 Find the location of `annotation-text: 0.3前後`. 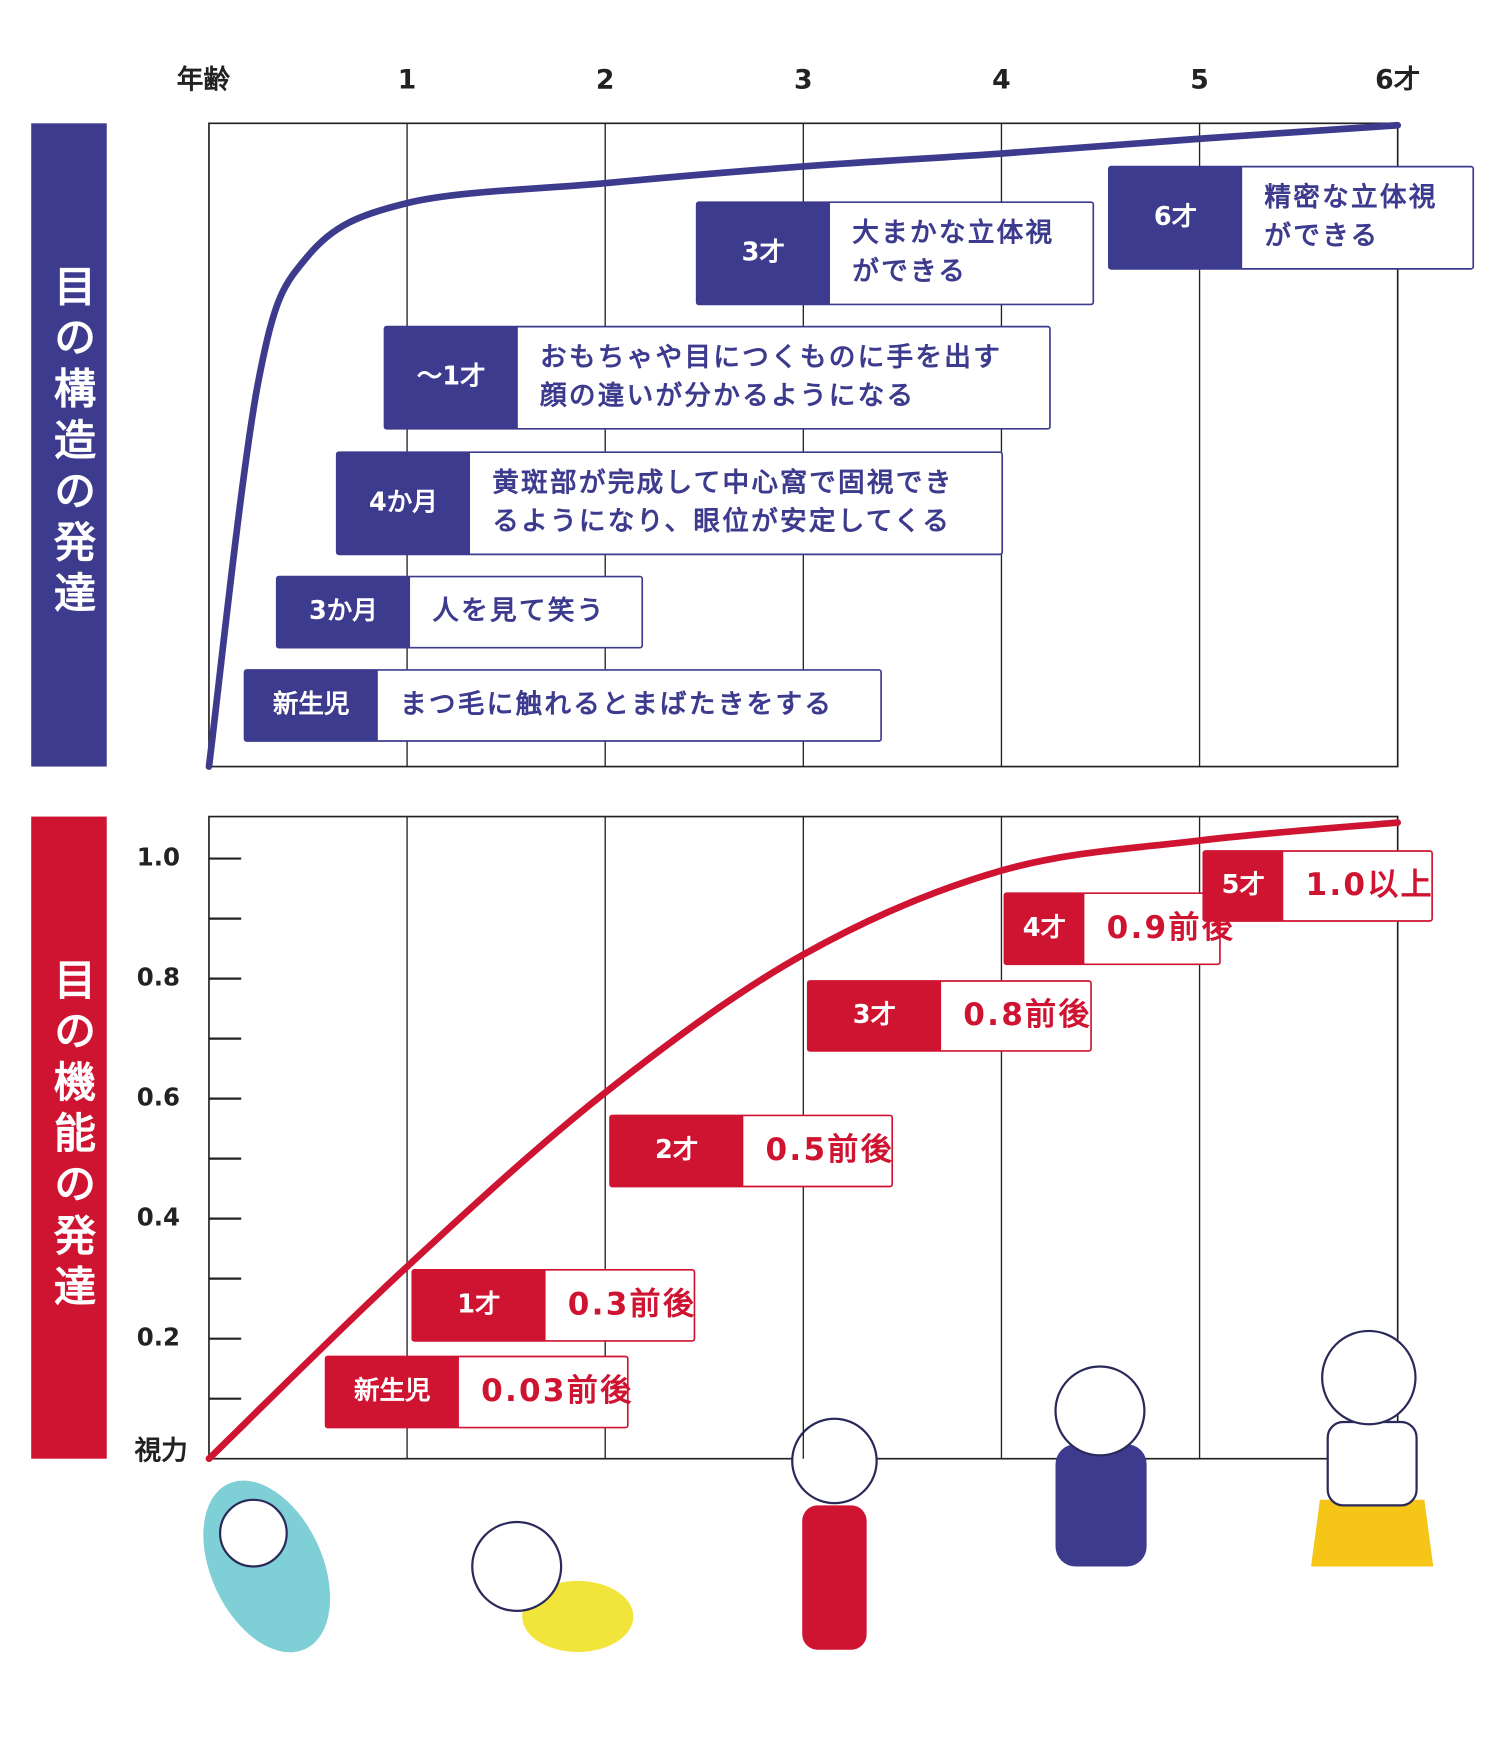

annotation-text: 0.3前後 is located at coordinates (632, 1304).